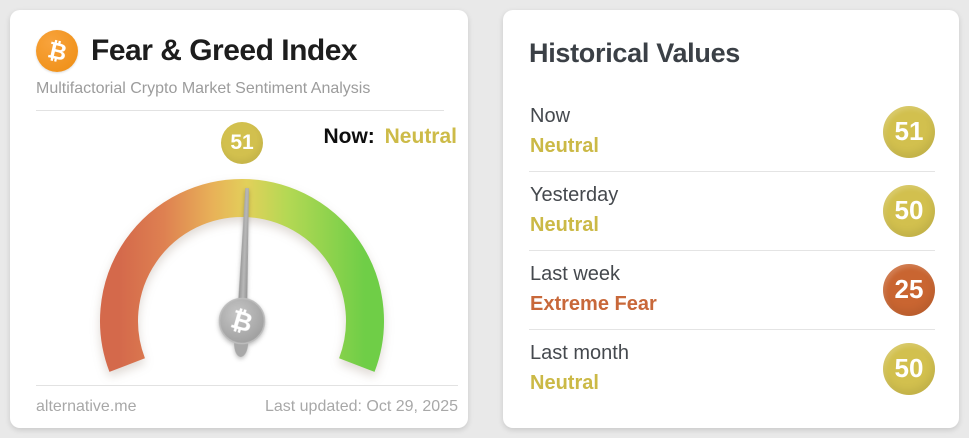 This screenshot has width=969, height=438. I want to click on historical-row-now: Now Neutral 51, so click(732, 132).